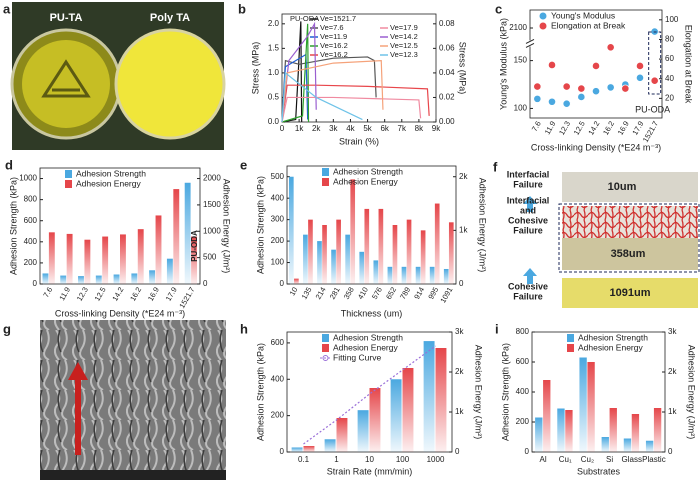 This screenshot has height=485, width=700. What do you see at coordinates (278, 240) in the screenshot?
I see `y-tick-label: 200` at bounding box center [278, 240].